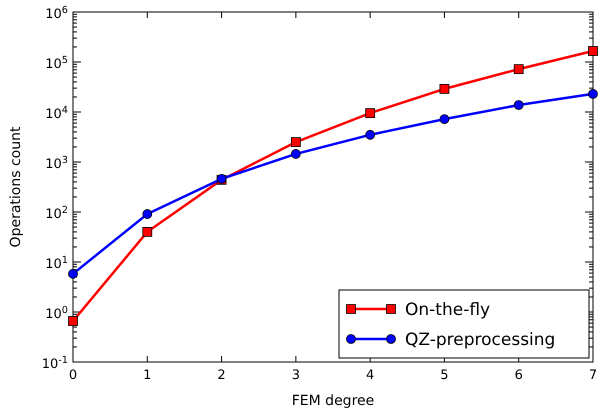  I want to click on x-axis-title: FEM degree, so click(333, 401).